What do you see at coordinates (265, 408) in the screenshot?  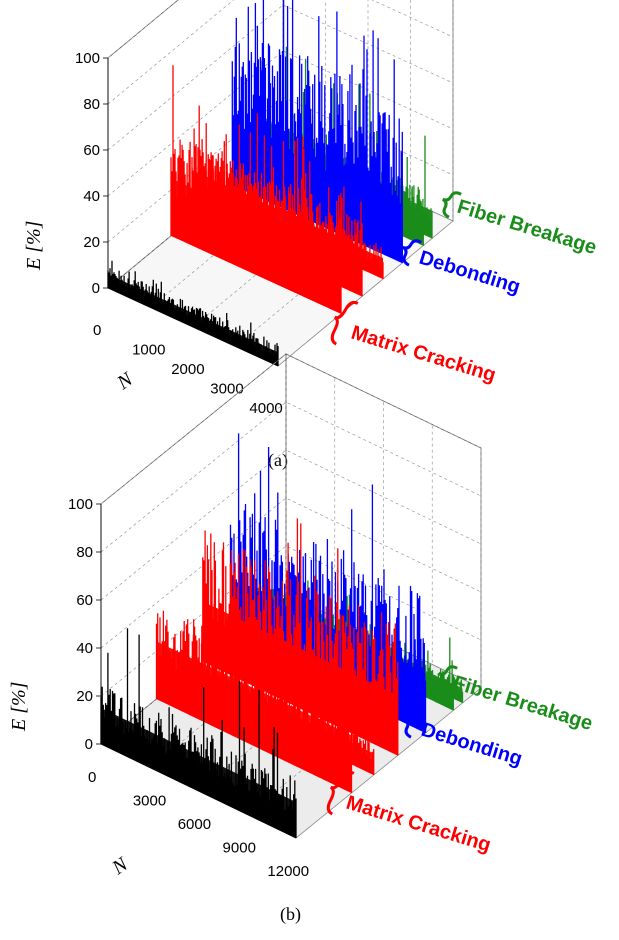 I see `tick-label-n-4000: 4000` at bounding box center [265, 408].